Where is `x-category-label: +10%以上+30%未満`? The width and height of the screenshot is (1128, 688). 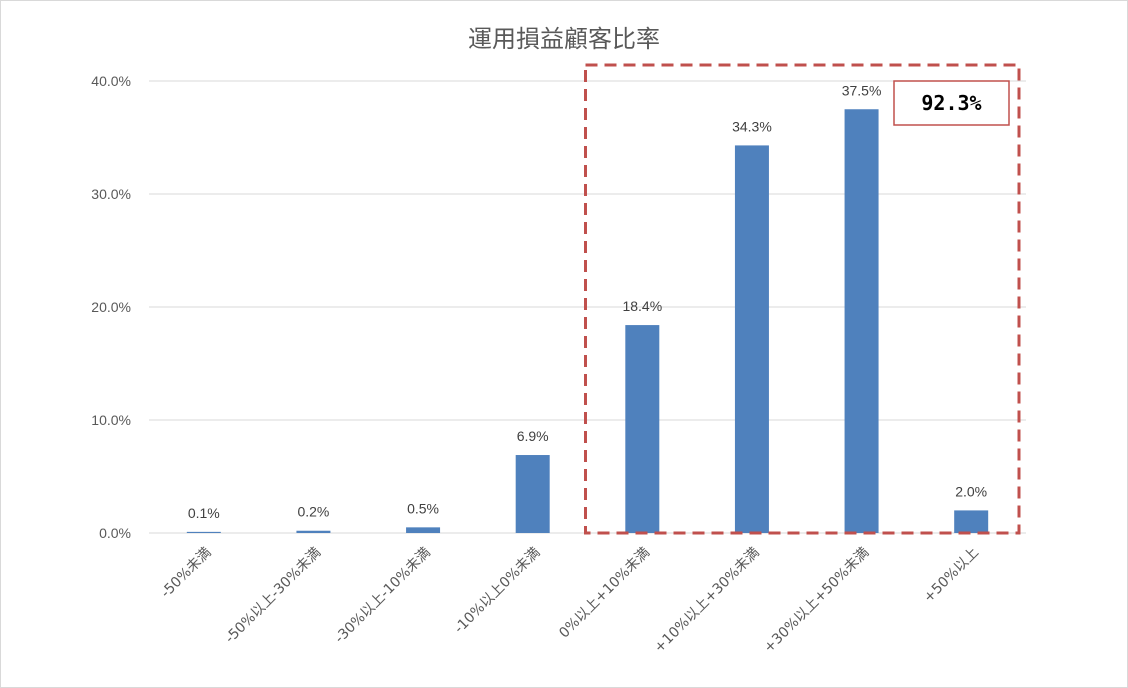 x-category-label: +10%以上+30%未満 is located at coordinates (707, 601).